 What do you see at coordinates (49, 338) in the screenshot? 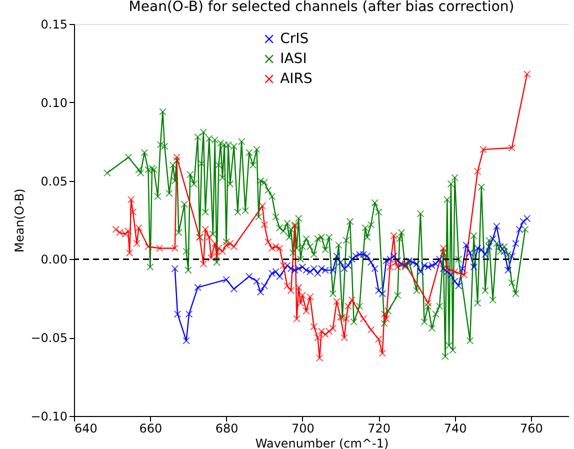
I see `y-tick-label: −0.05` at bounding box center [49, 338].